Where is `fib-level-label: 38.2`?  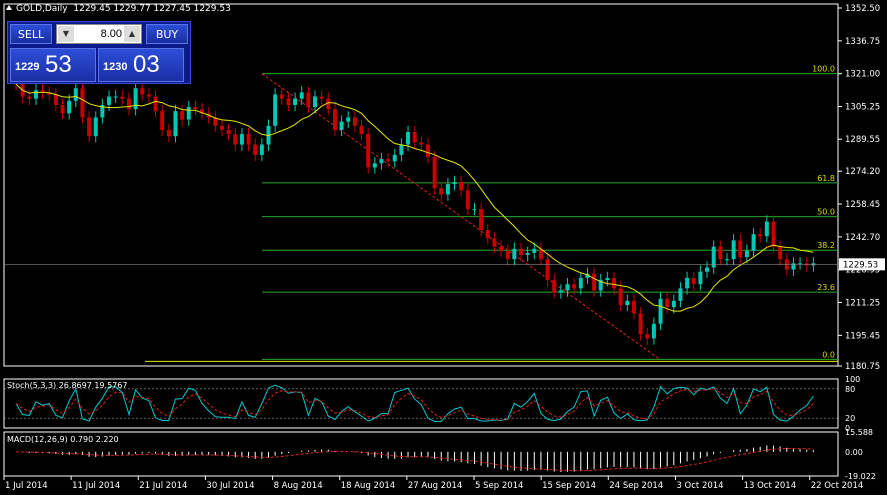
fib-level-label: 38.2 is located at coordinates (826, 245).